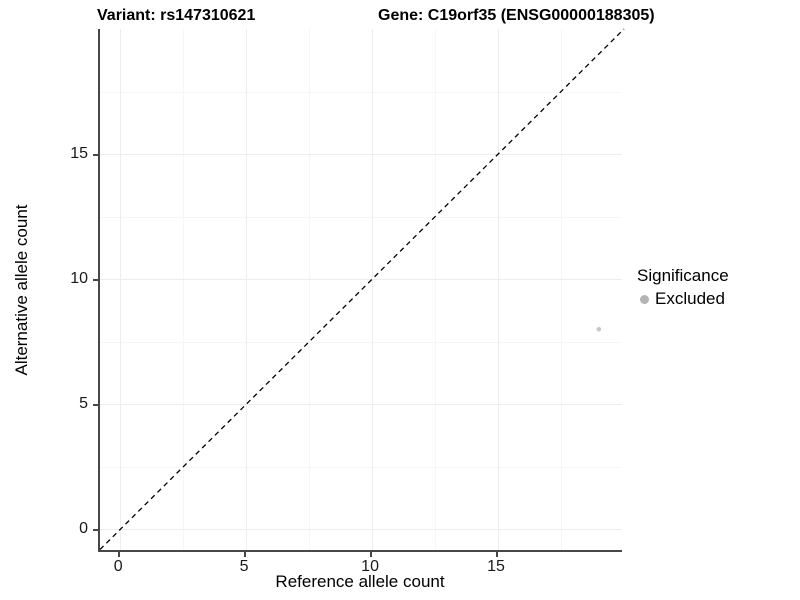 This screenshot has width=800, height=600. What do you see at coordinates (83, 404) in the screenshot?
I see `y-tick-label: 5` at bounding box center [83, 404].